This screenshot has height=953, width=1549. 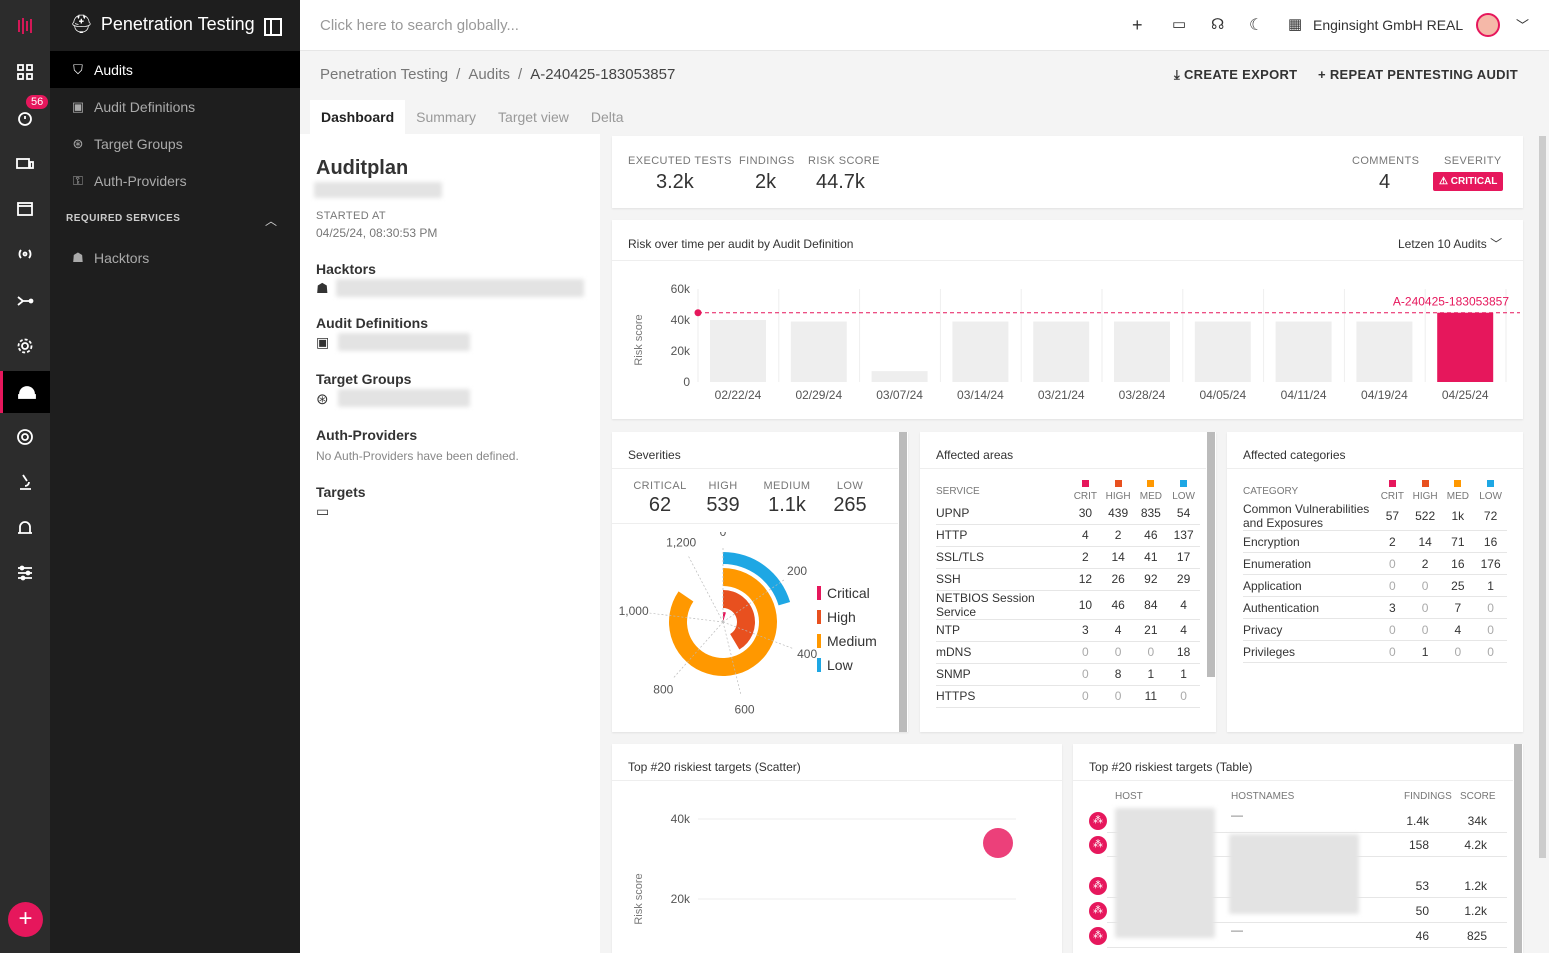 What do you see at coordinates (78, 180) in the screenshot?
I see `key-icon: ⚿` at bounding box center [78, 180].